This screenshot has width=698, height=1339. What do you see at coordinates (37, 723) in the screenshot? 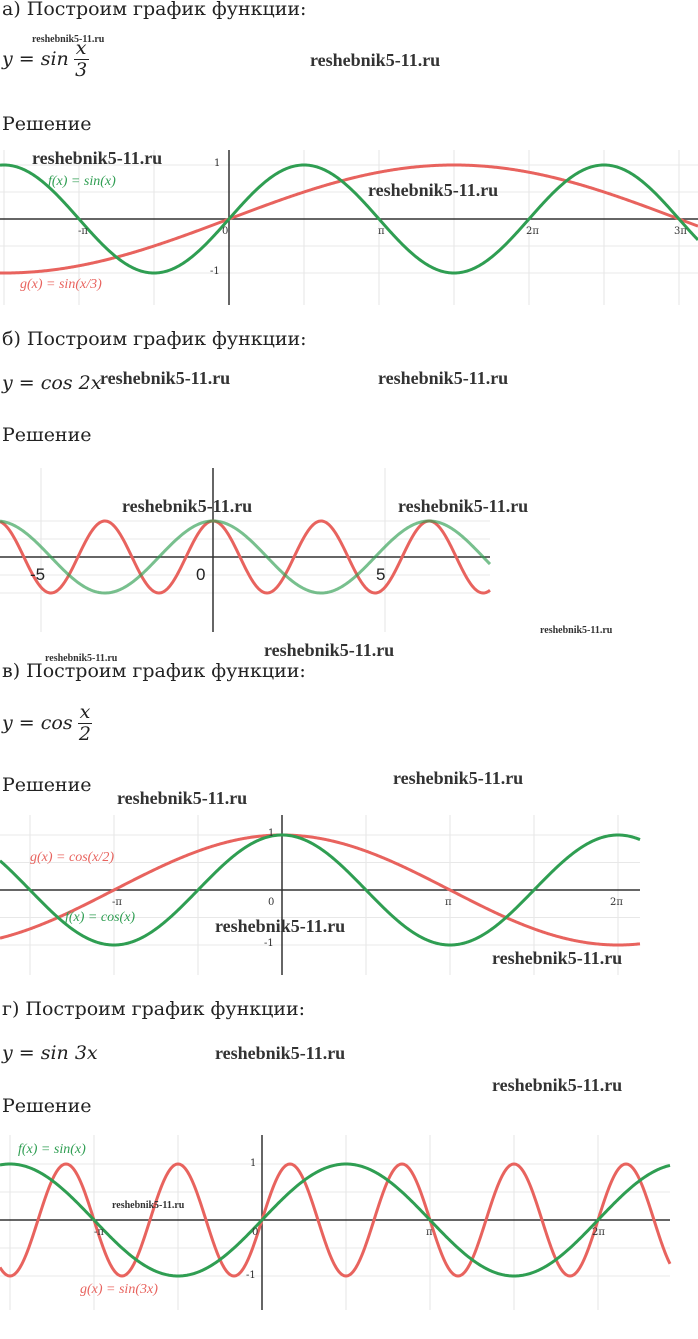
I see `formula-text: y = cos` at bounding box center [37, 723].